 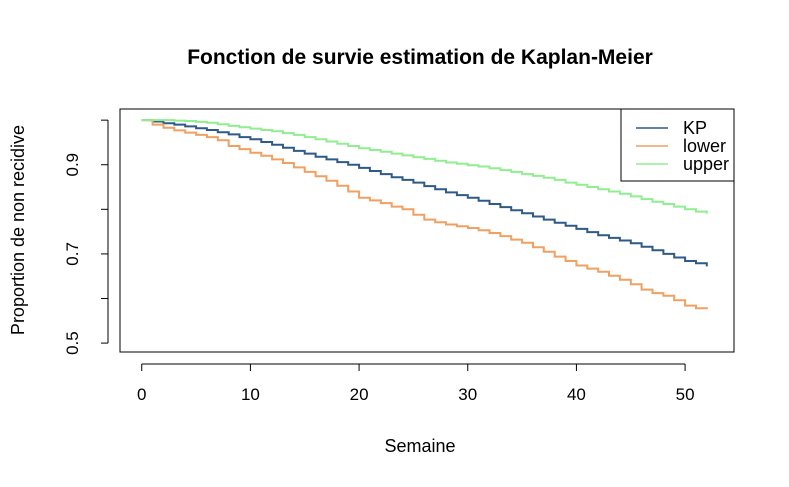 I want to click on x-tick-label-50: 50, so click(x=685, y=394).